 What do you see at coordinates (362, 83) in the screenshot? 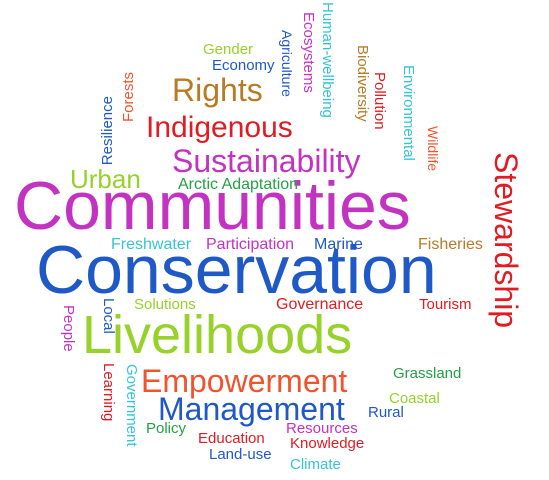
I see `word-biodiversity: Biodiversity` at bounding box center [362, 83].